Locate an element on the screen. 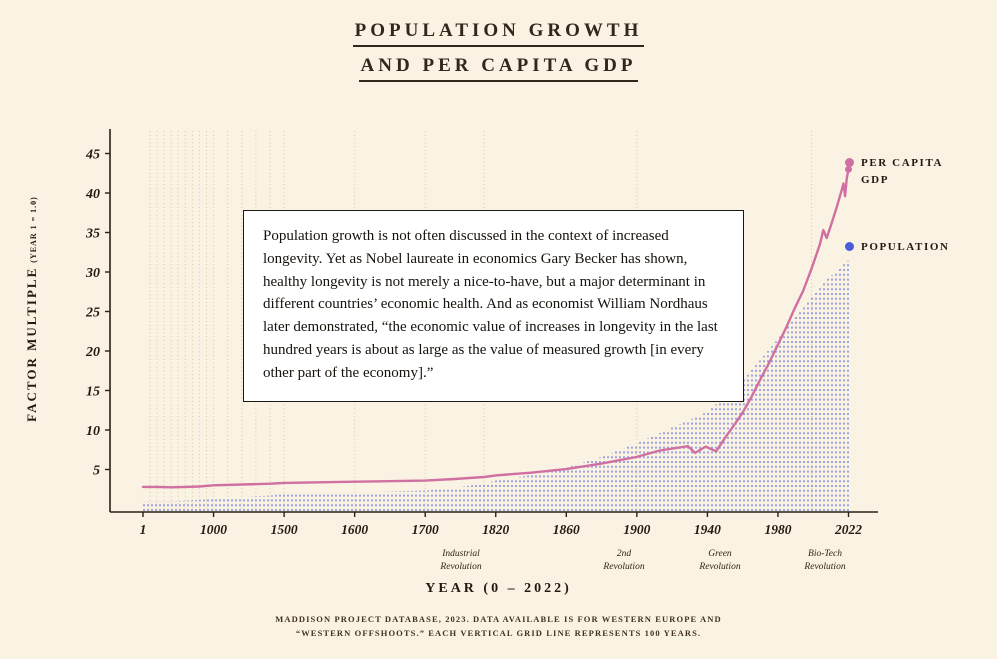  x-tick-label: 1980 is located at coordinates (777, 529).